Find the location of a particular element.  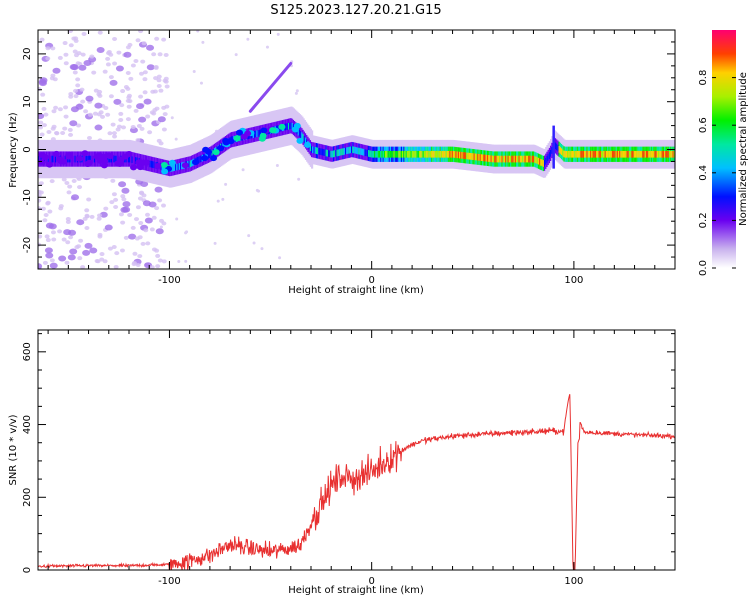

figure-title: S125.2023.127.20.21.G15 is located at coordinates (355, 10).